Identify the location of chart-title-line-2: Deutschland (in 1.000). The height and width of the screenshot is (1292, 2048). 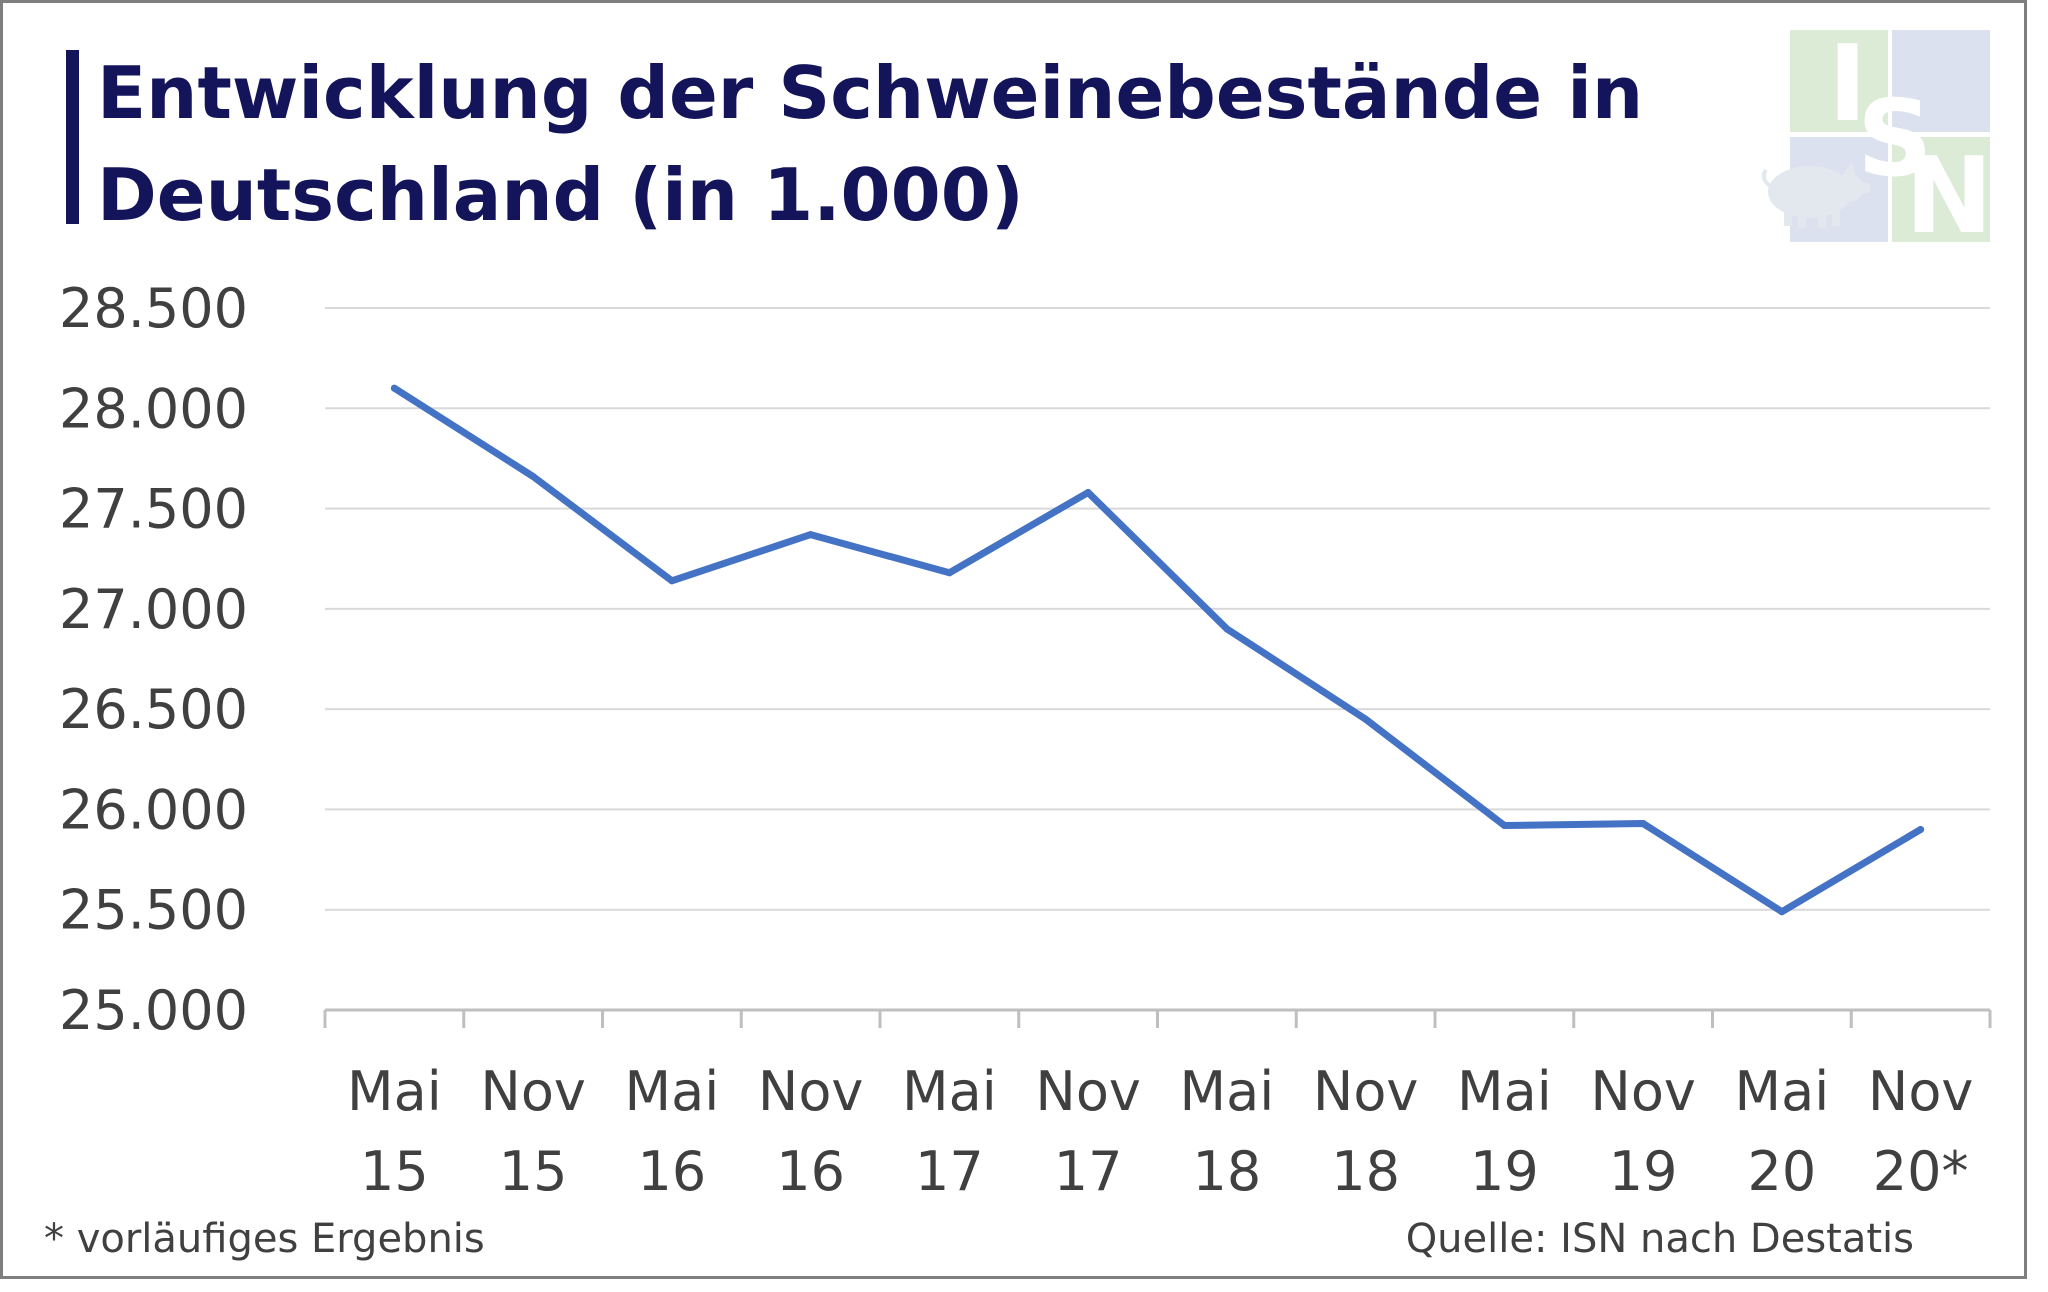
(560, 195).